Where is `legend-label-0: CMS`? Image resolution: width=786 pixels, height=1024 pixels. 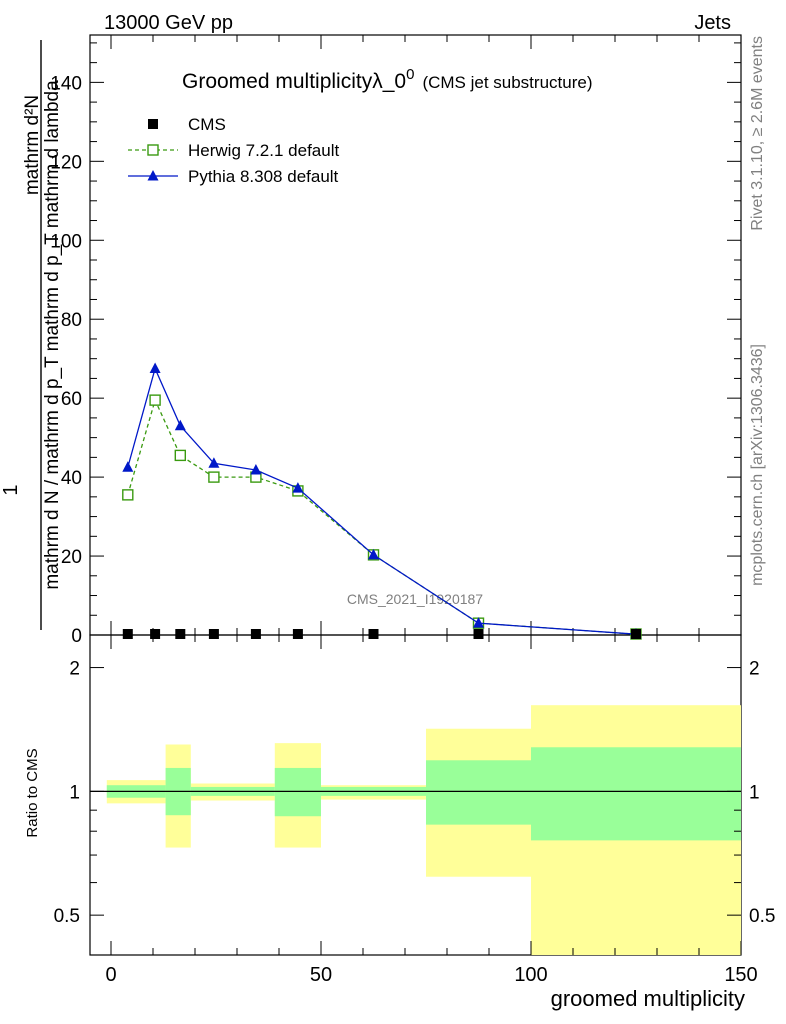 legend-label-0: CMS is located at coordinates (207, 124).